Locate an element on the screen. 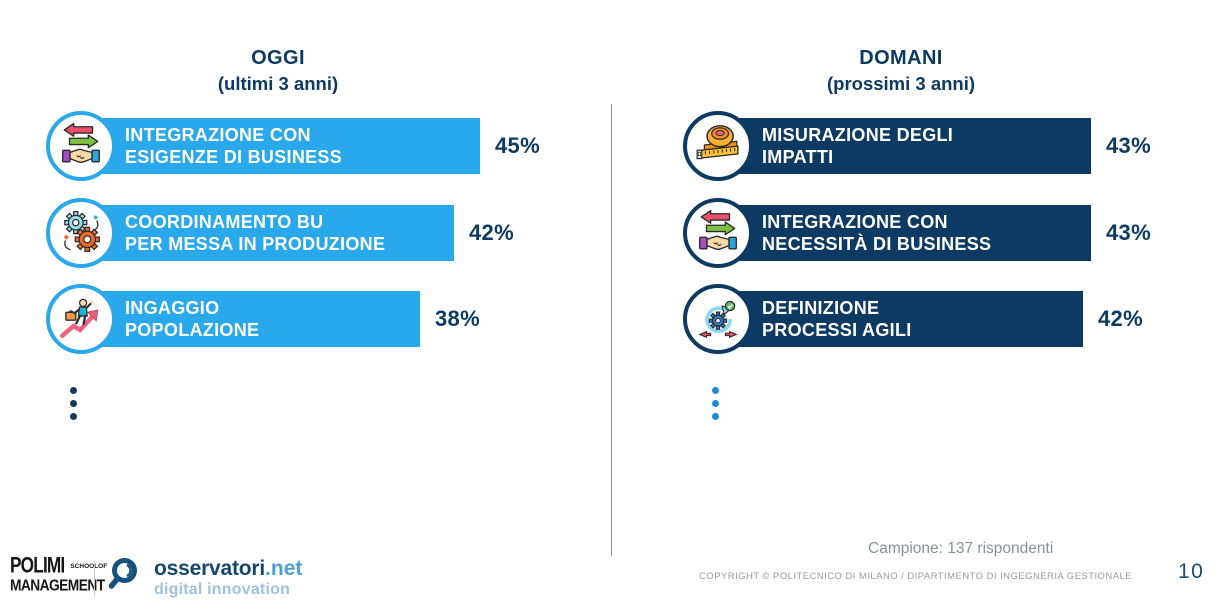 The image size is (1223, 610). osservatori-tagline: digital innovation is located at coordinates (222, 589).